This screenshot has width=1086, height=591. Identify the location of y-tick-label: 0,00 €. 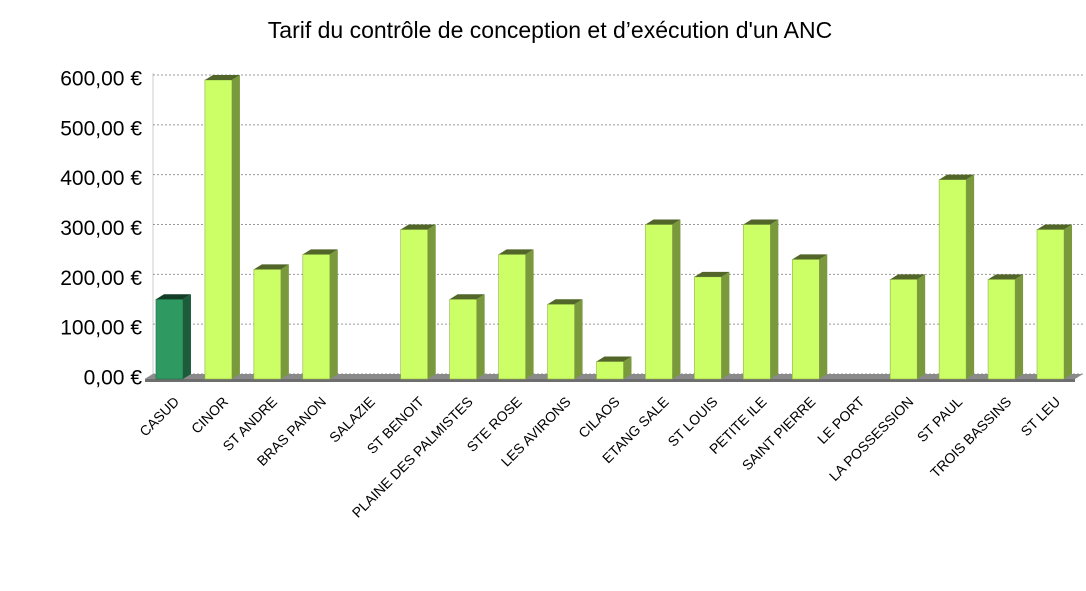
(113, 378).